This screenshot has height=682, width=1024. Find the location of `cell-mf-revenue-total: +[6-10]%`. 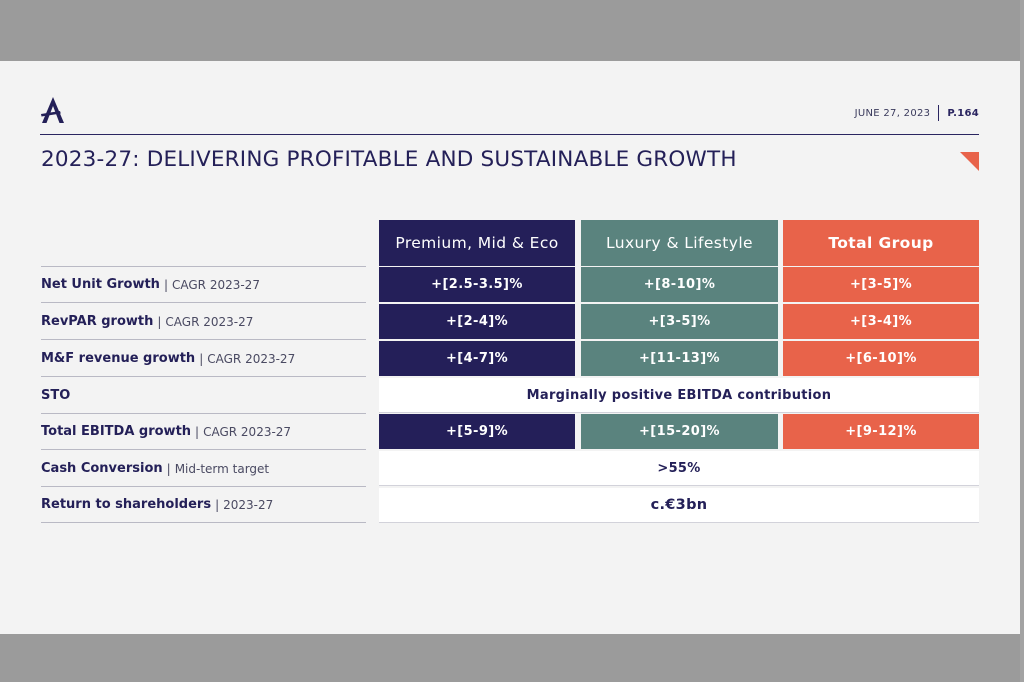

cell-mf-revenue-total: +[6-10]% is located at coordinates (881, 358).